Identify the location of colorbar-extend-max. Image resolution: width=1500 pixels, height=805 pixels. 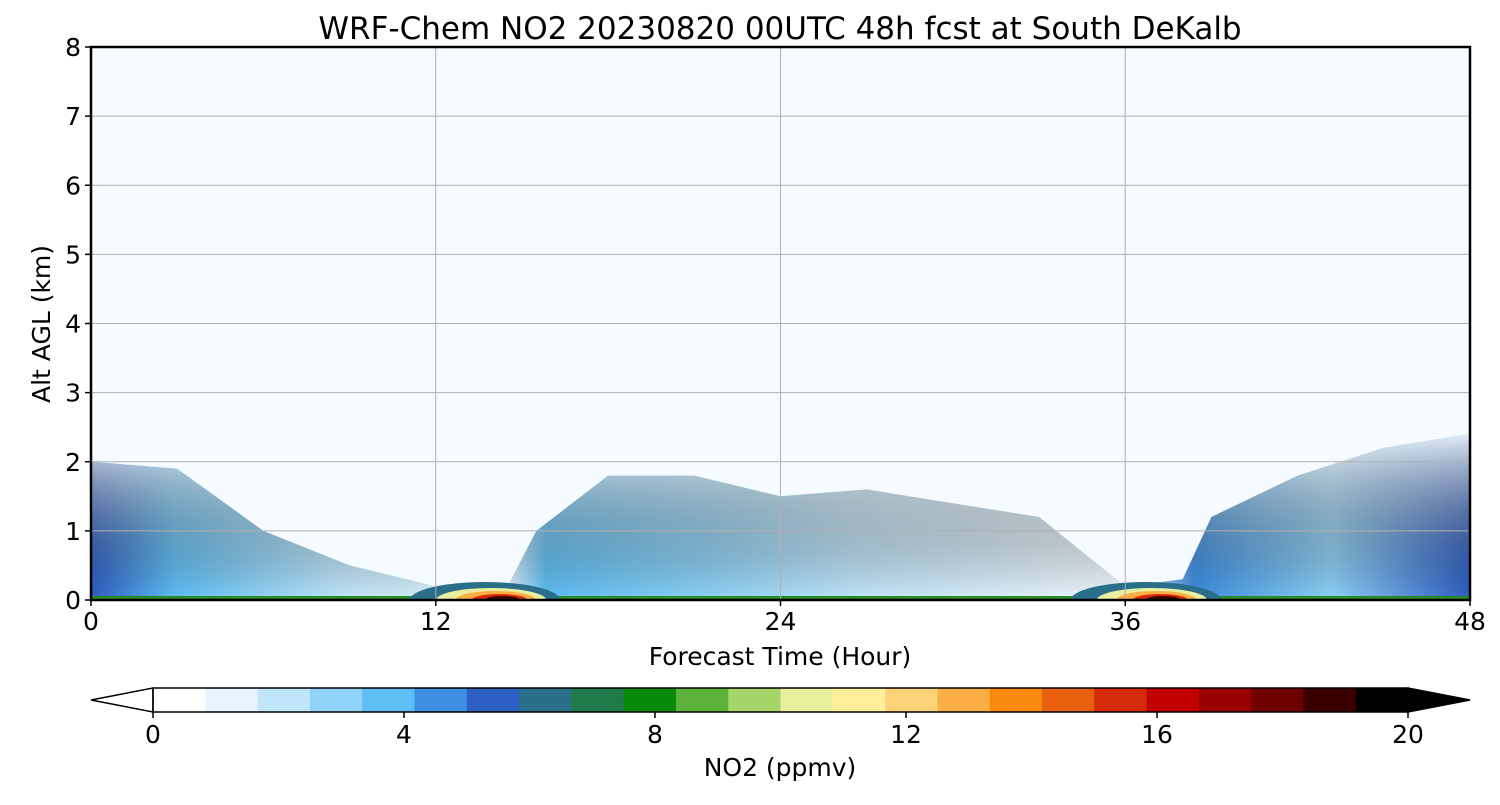
(1439, 700).